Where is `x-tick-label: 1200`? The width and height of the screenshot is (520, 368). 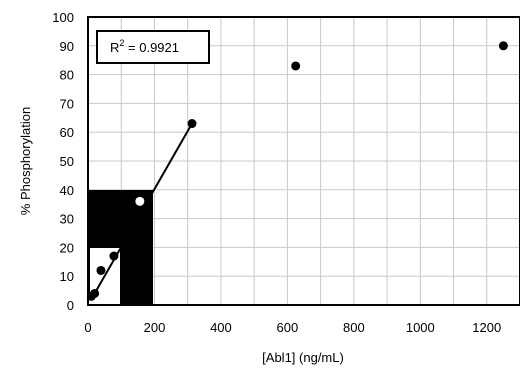
x-tick-label: 1200 is located at coordinates (486, 327).